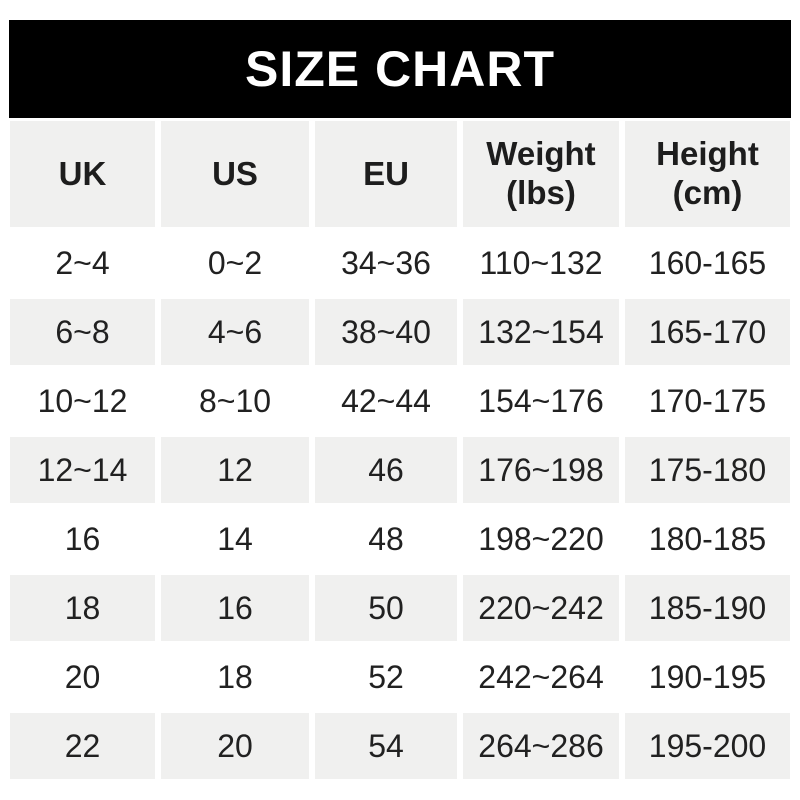  I want to click on column-unit: (lbs), so click(541, 192).